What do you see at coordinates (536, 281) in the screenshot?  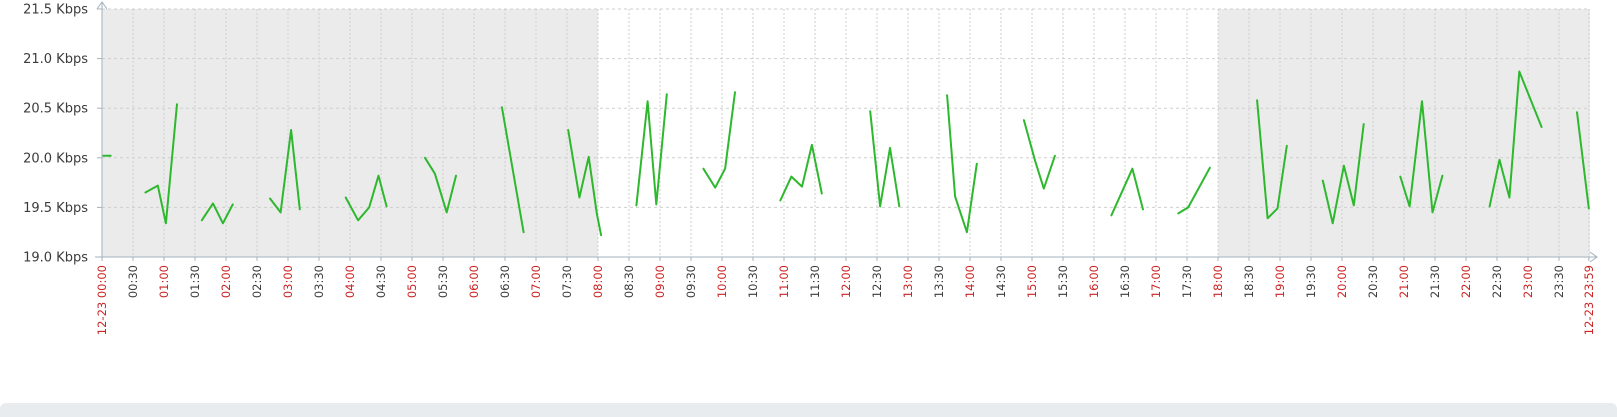 I see `x-tick-label: 07:00` at bounding box center [536, 281].